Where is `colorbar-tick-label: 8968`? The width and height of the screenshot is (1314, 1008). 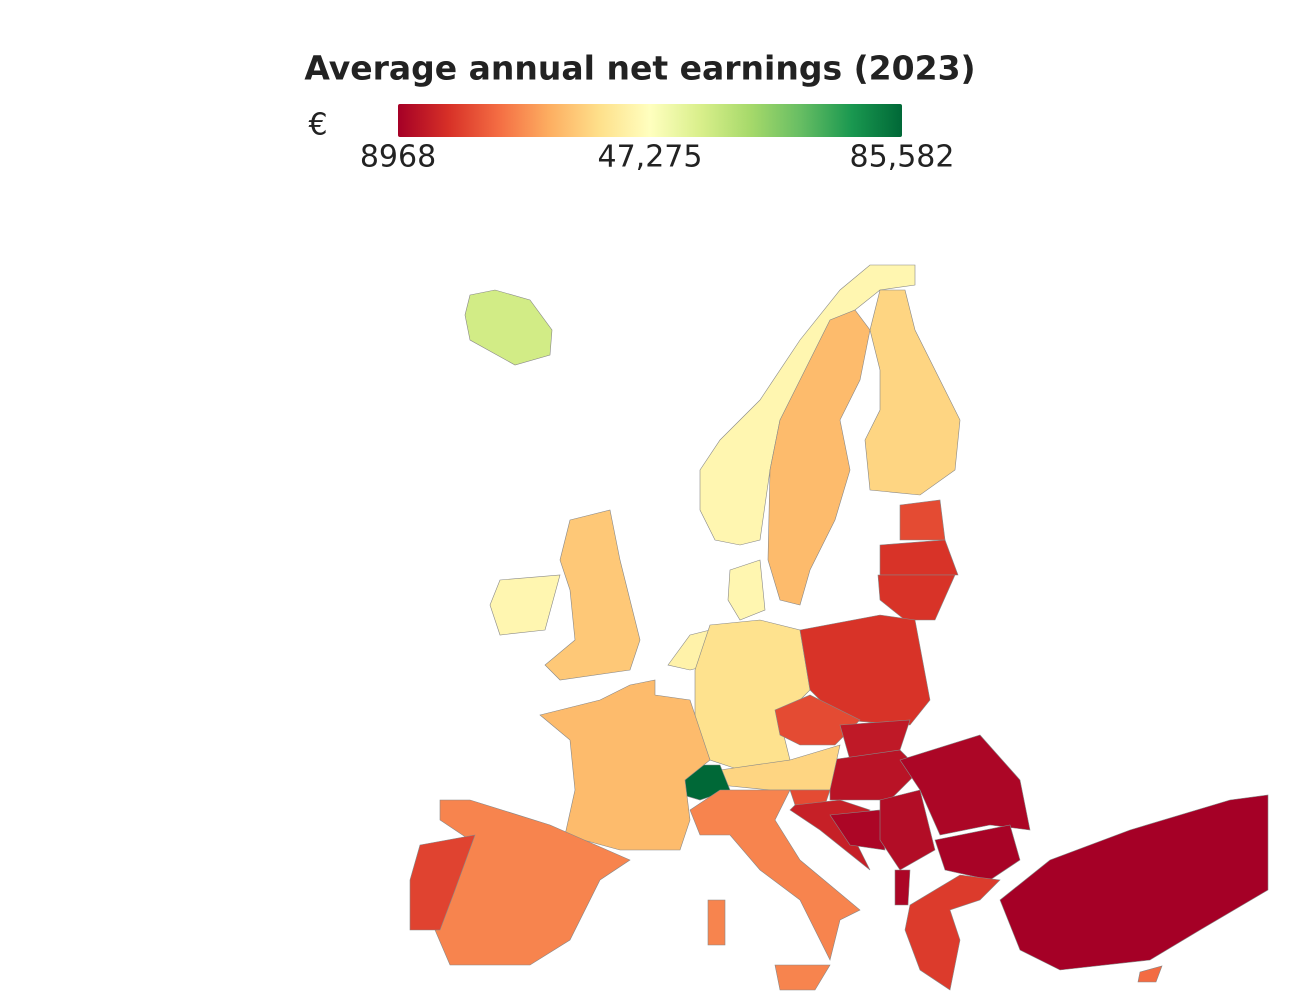
colorbar-tick-label: 8968 is located at coordinates (398, 157).